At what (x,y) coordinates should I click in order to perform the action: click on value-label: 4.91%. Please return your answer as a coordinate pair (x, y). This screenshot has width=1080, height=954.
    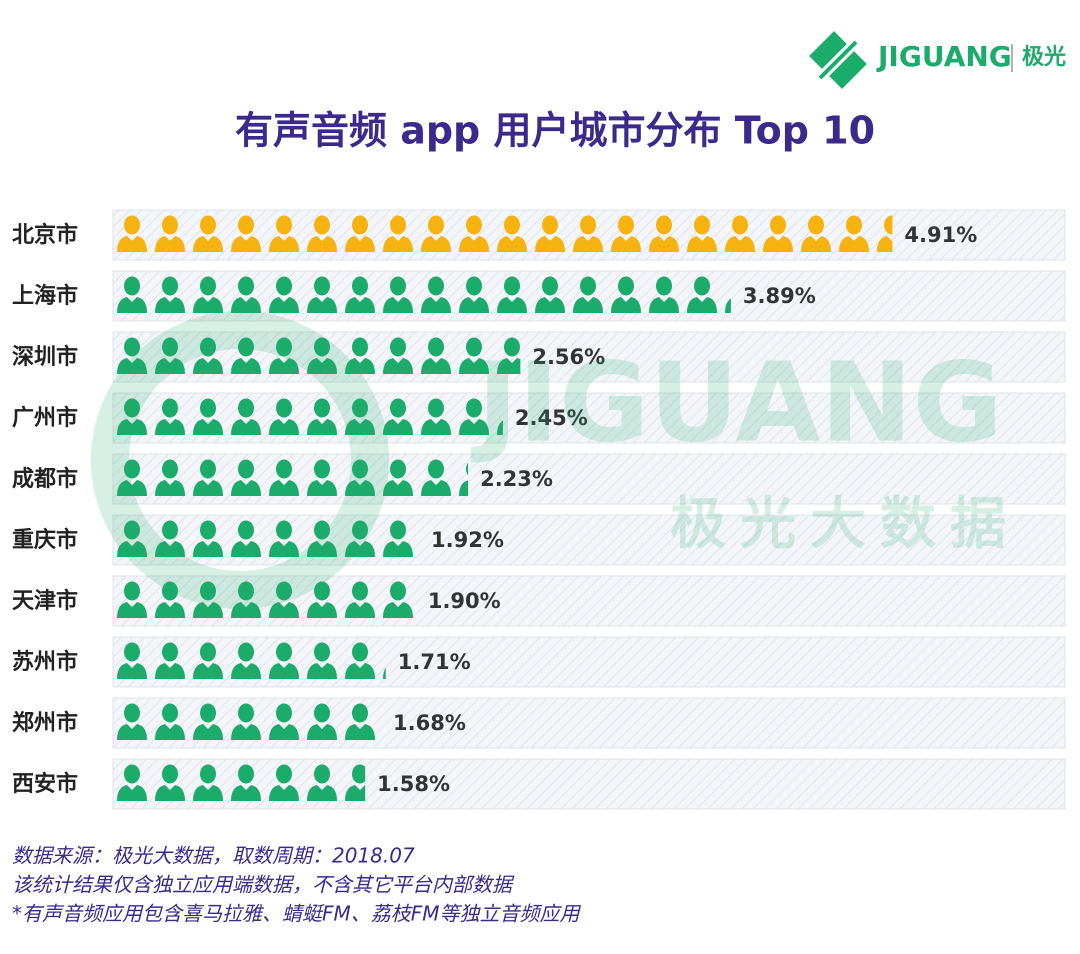
    Looking at the image, I should click on (940, 235).